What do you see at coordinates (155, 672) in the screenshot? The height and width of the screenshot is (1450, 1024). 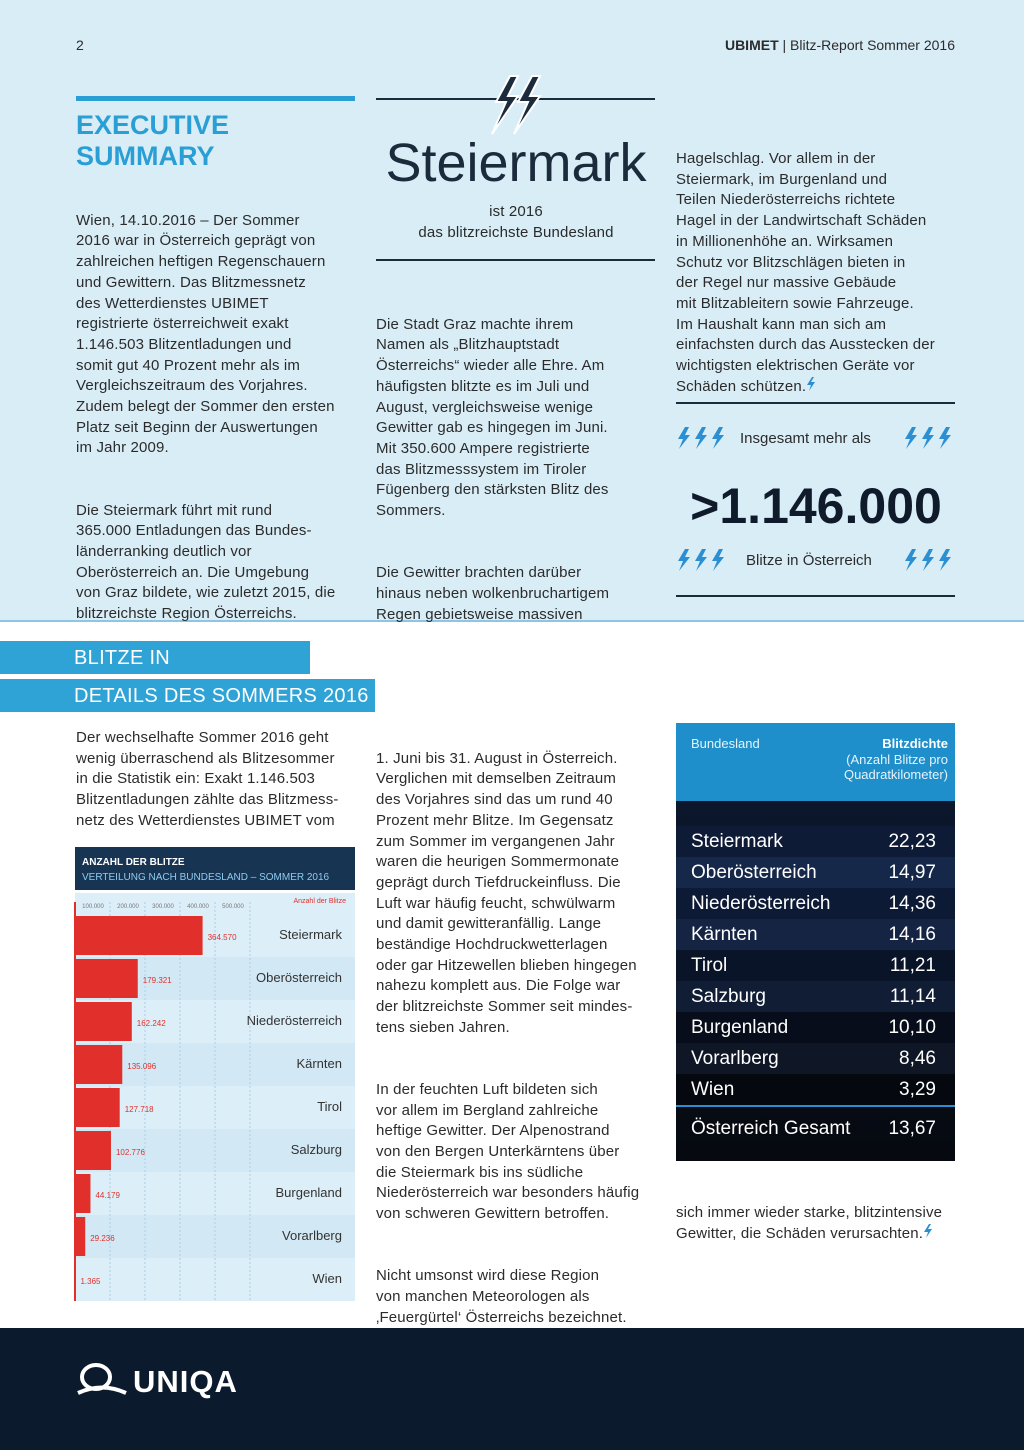 I see `section-title: BLITZE IN ÖSTERREICH:` at bounding box center [155, 672].